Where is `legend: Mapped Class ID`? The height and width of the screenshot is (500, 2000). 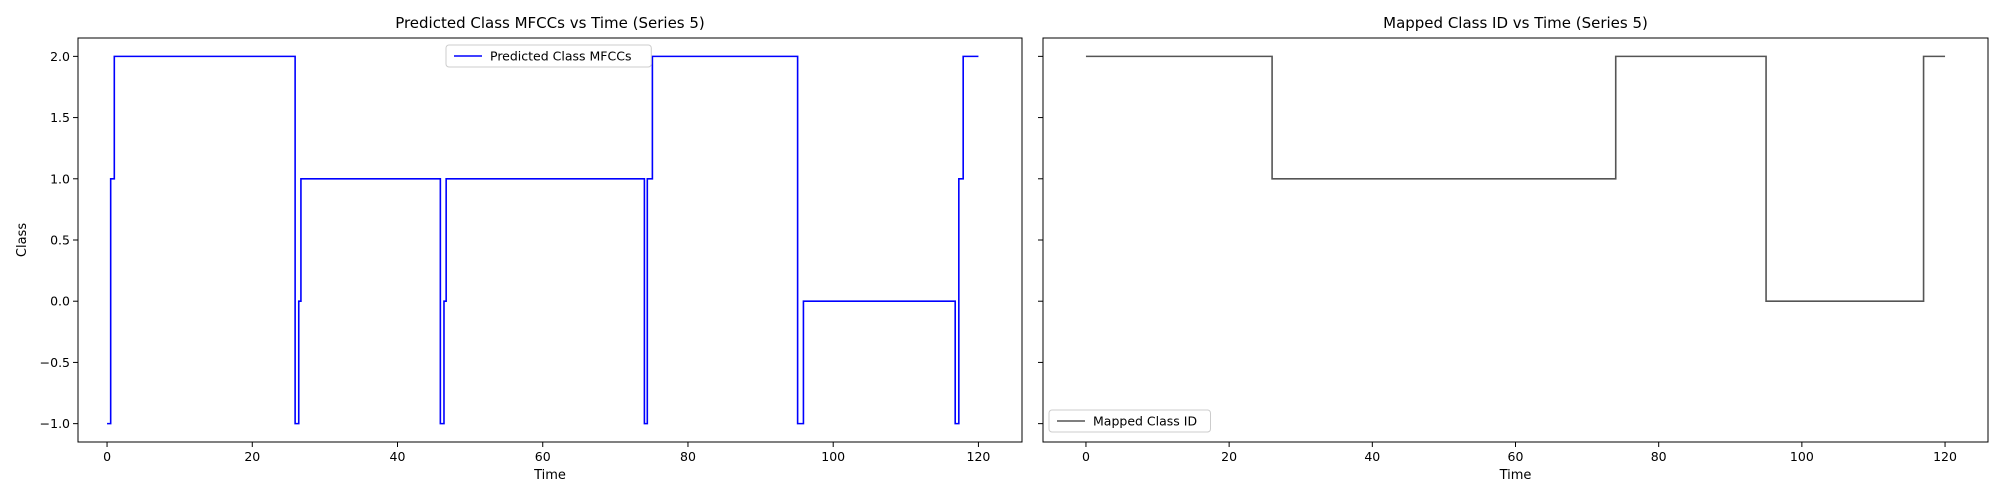 legend: Mapped Class ID is located at coordinates (1129, 421).